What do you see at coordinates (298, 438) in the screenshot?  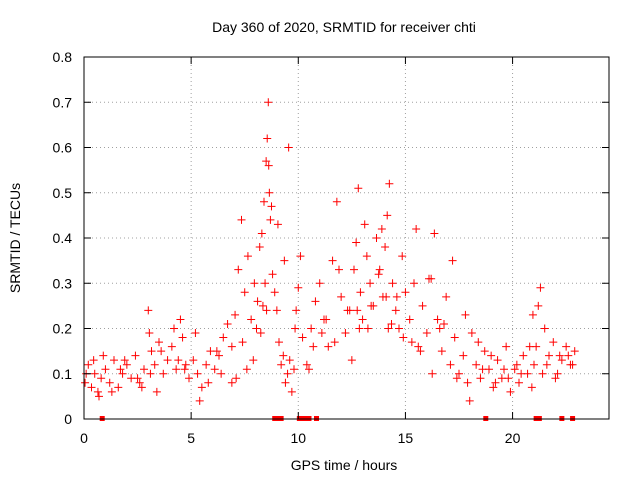 I see `x-tick-label: 10` at bounding box center [298, 438].